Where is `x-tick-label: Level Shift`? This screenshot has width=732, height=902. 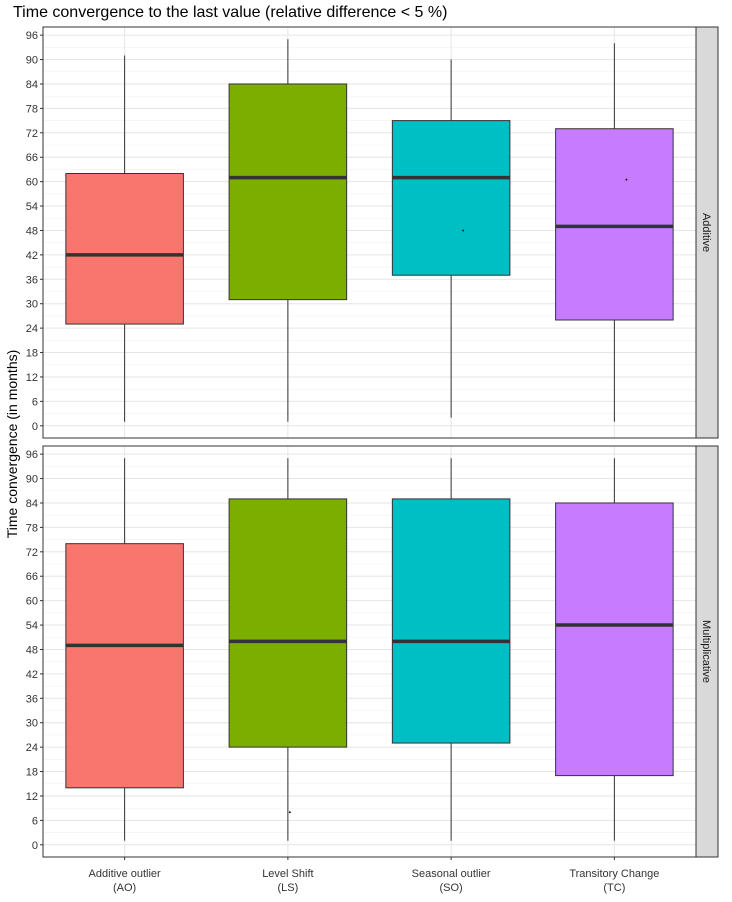 x-tick-label: Level Shift is located at coordinates (287, 874).